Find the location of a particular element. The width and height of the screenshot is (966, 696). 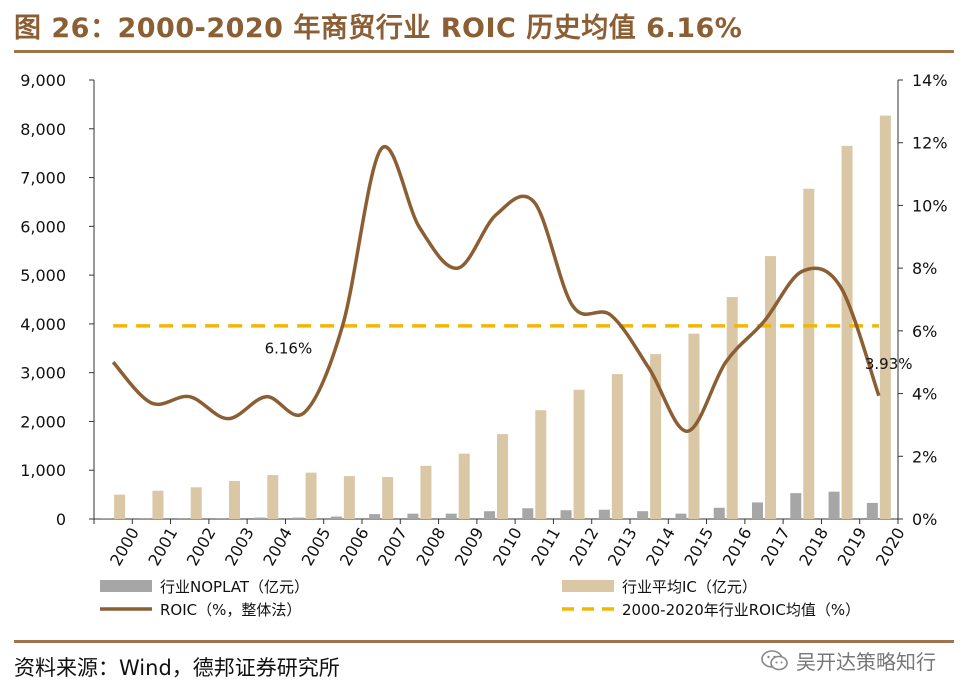

legend-label: 2000-2020年行业ROIC均值（%） is located at coordinates (741, 610).